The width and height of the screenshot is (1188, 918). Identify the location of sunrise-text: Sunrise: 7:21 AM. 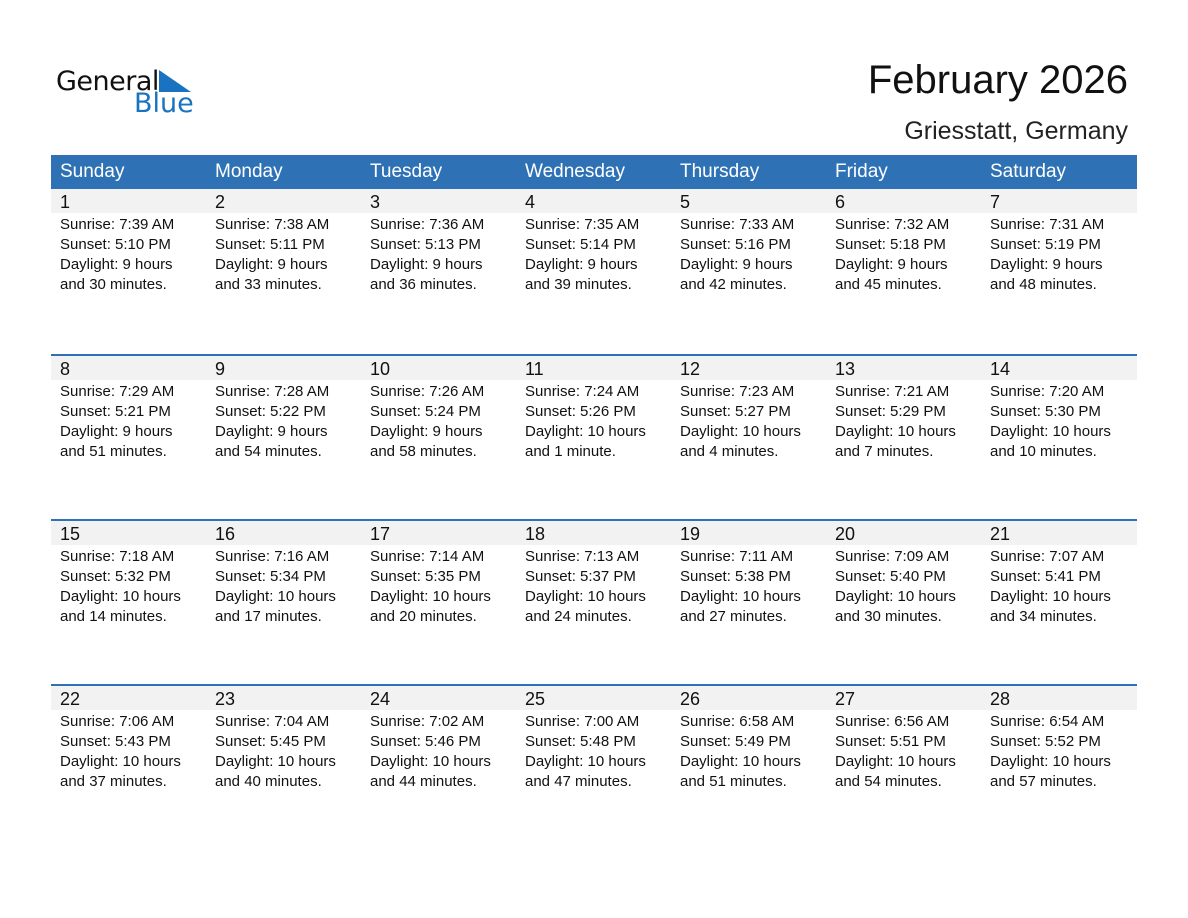
(892, 391).